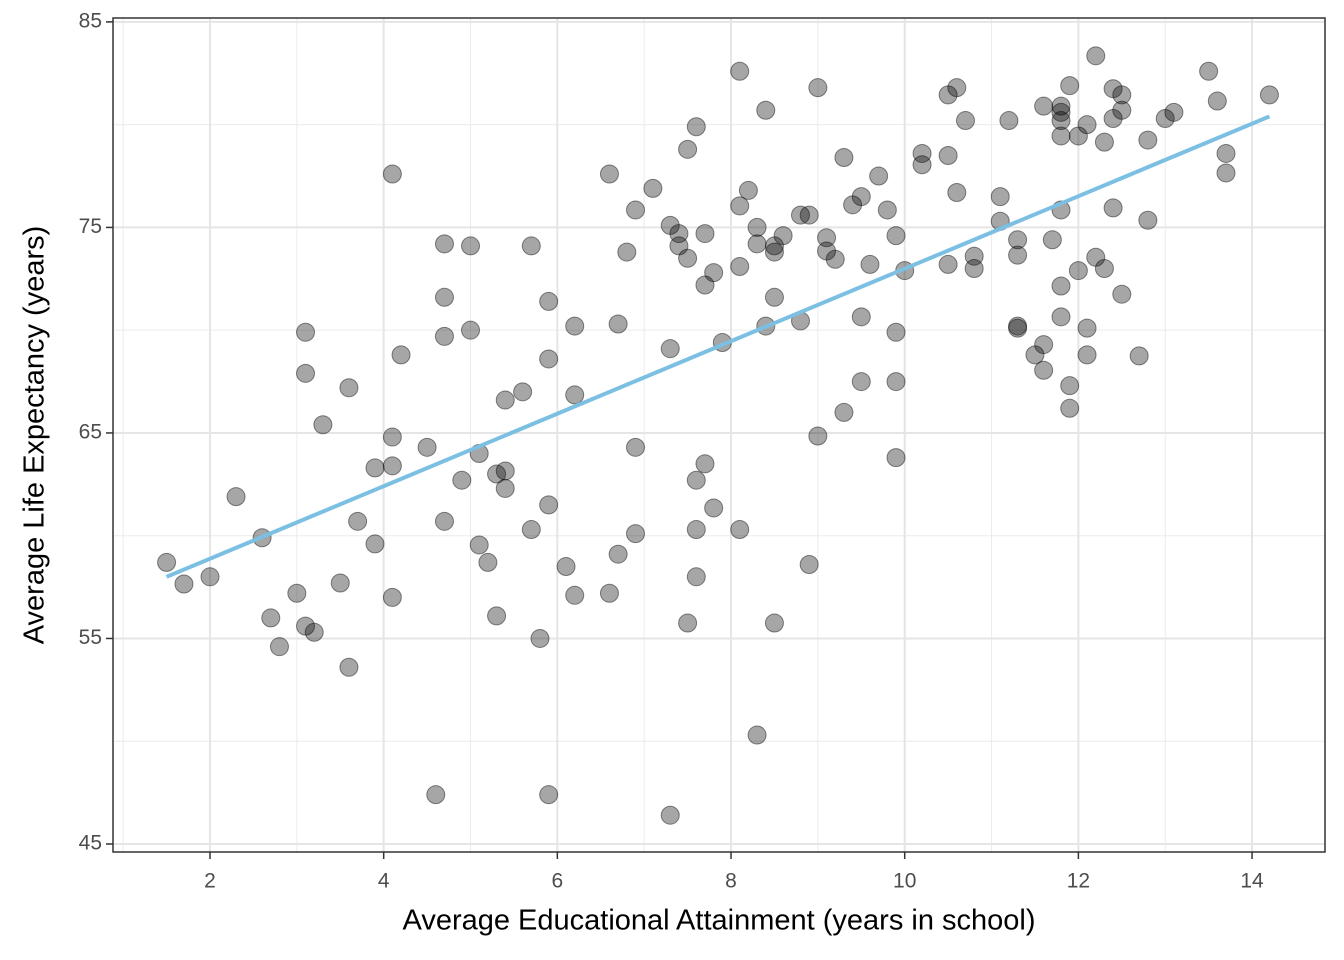 The width and height of the screenshot is (1344, 960). I want to click on y-tick-label: 45, so click(90, 843).